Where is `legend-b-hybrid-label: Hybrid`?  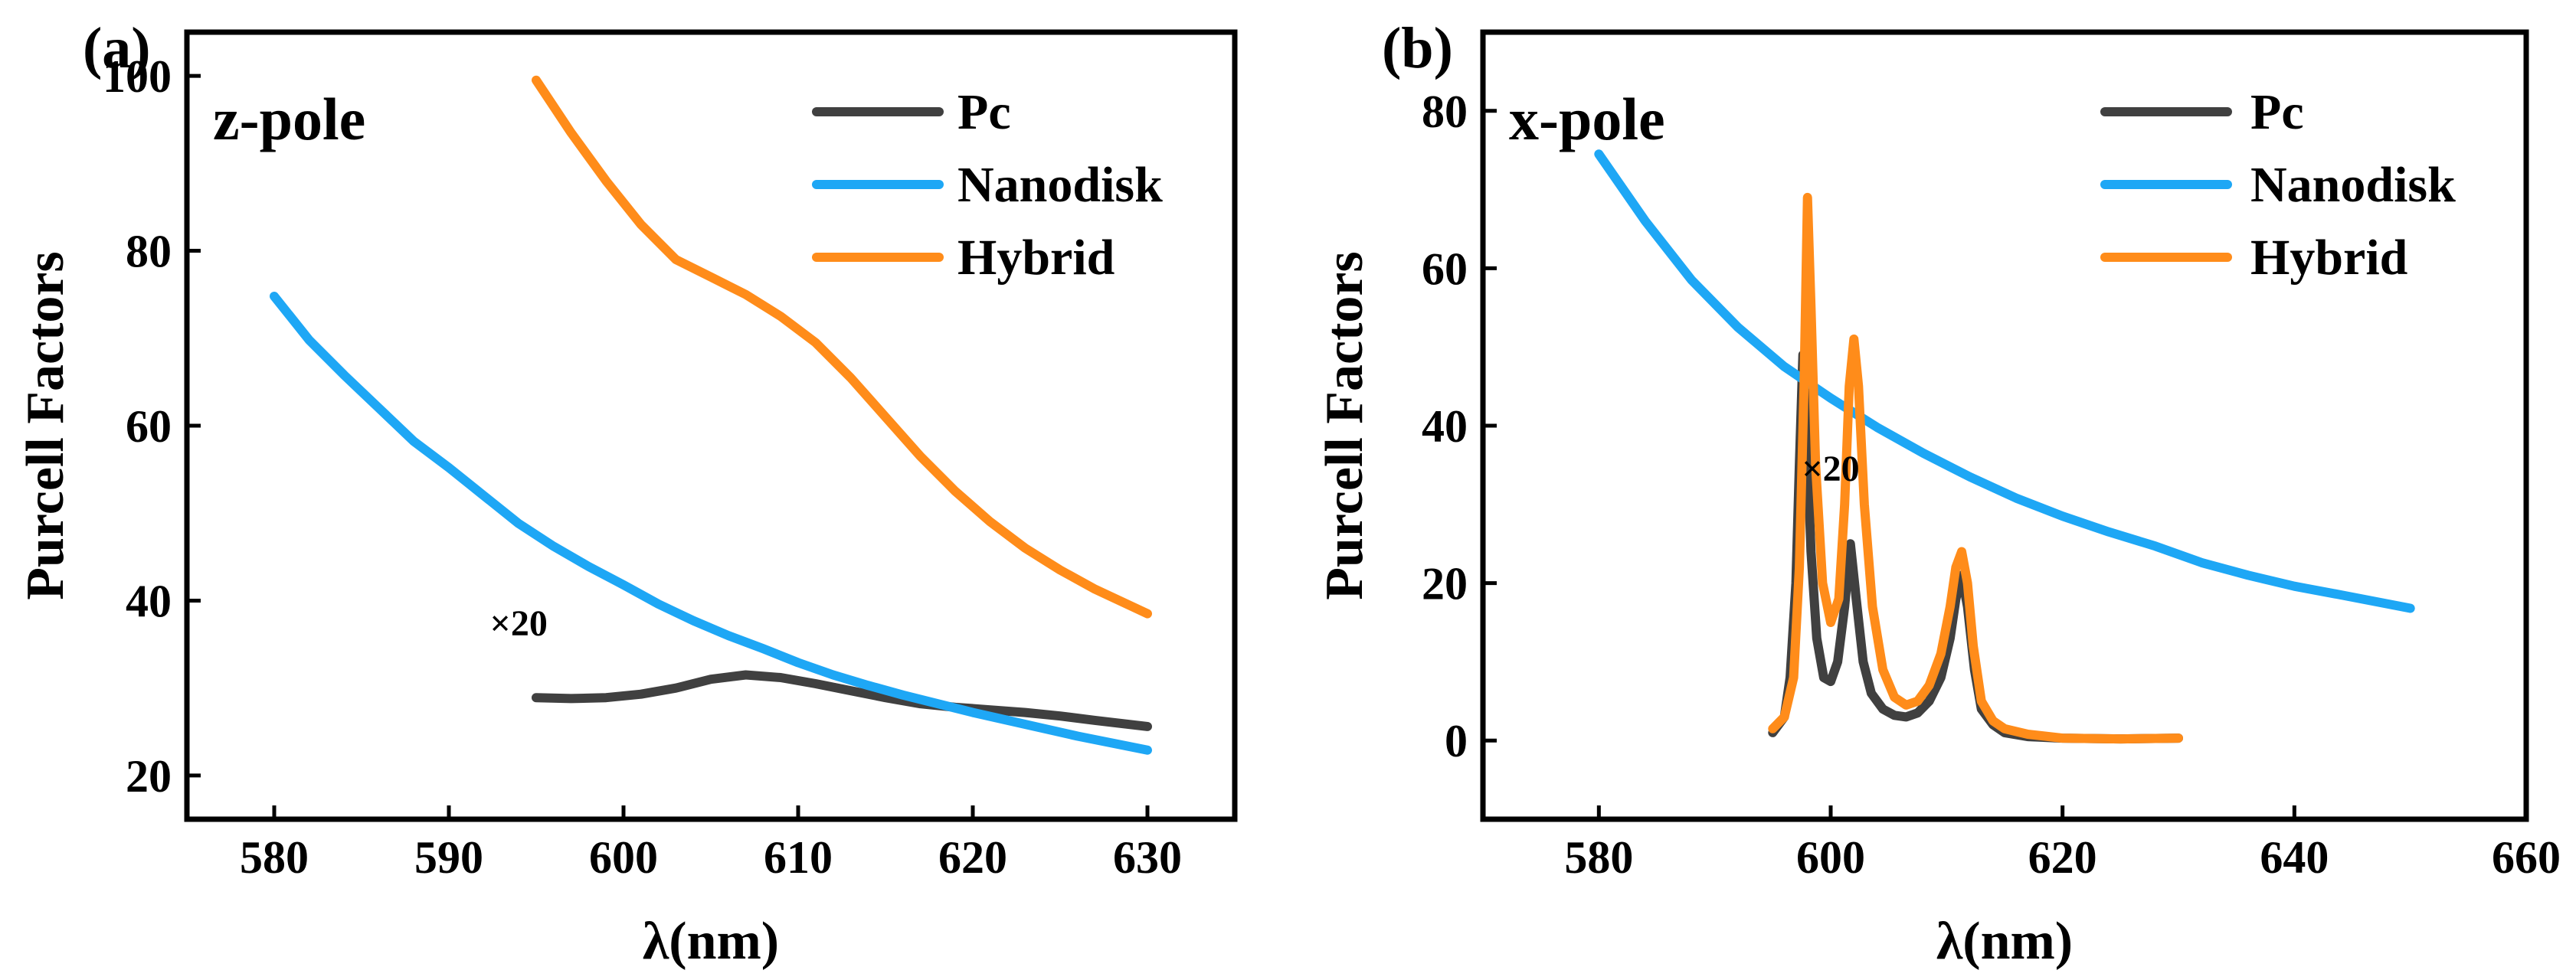 legend-b-hybrid-label: Hybrid is located at coordinates (2328, 258).